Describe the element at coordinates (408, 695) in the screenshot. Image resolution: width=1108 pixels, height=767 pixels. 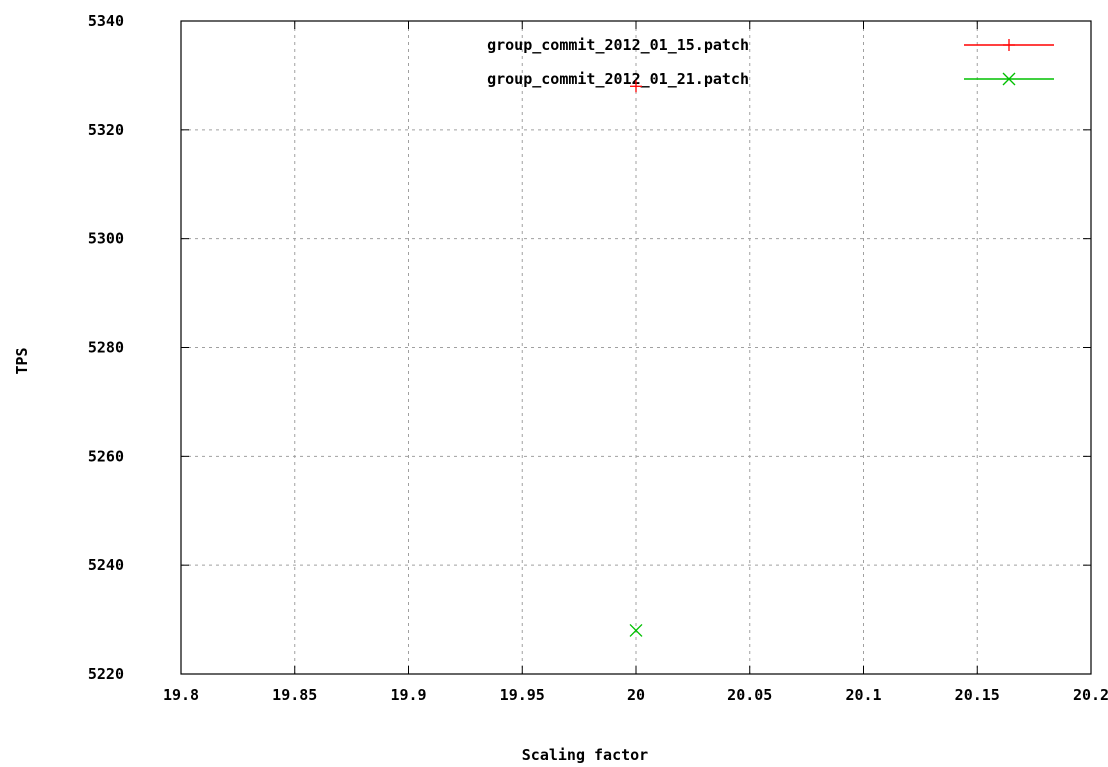
I see `x-tick-label: 19.9` at that location.